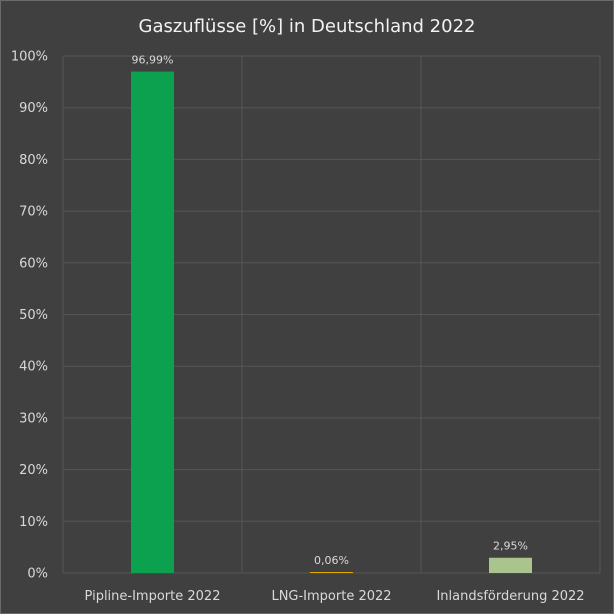 Image resolution: width=614 pixels, height=614 pixels. I want to click on y-tick-label: 0%, so click(37, 574).